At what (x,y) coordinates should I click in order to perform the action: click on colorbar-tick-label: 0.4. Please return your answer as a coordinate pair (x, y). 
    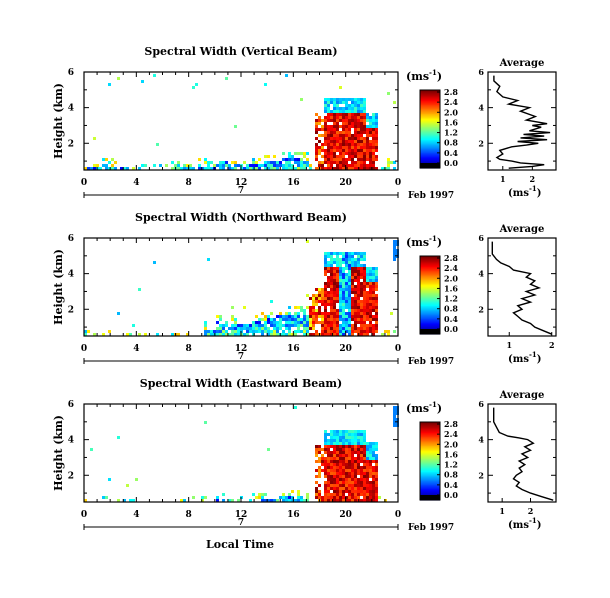
    Looking at the image, I should click on (451, 485).